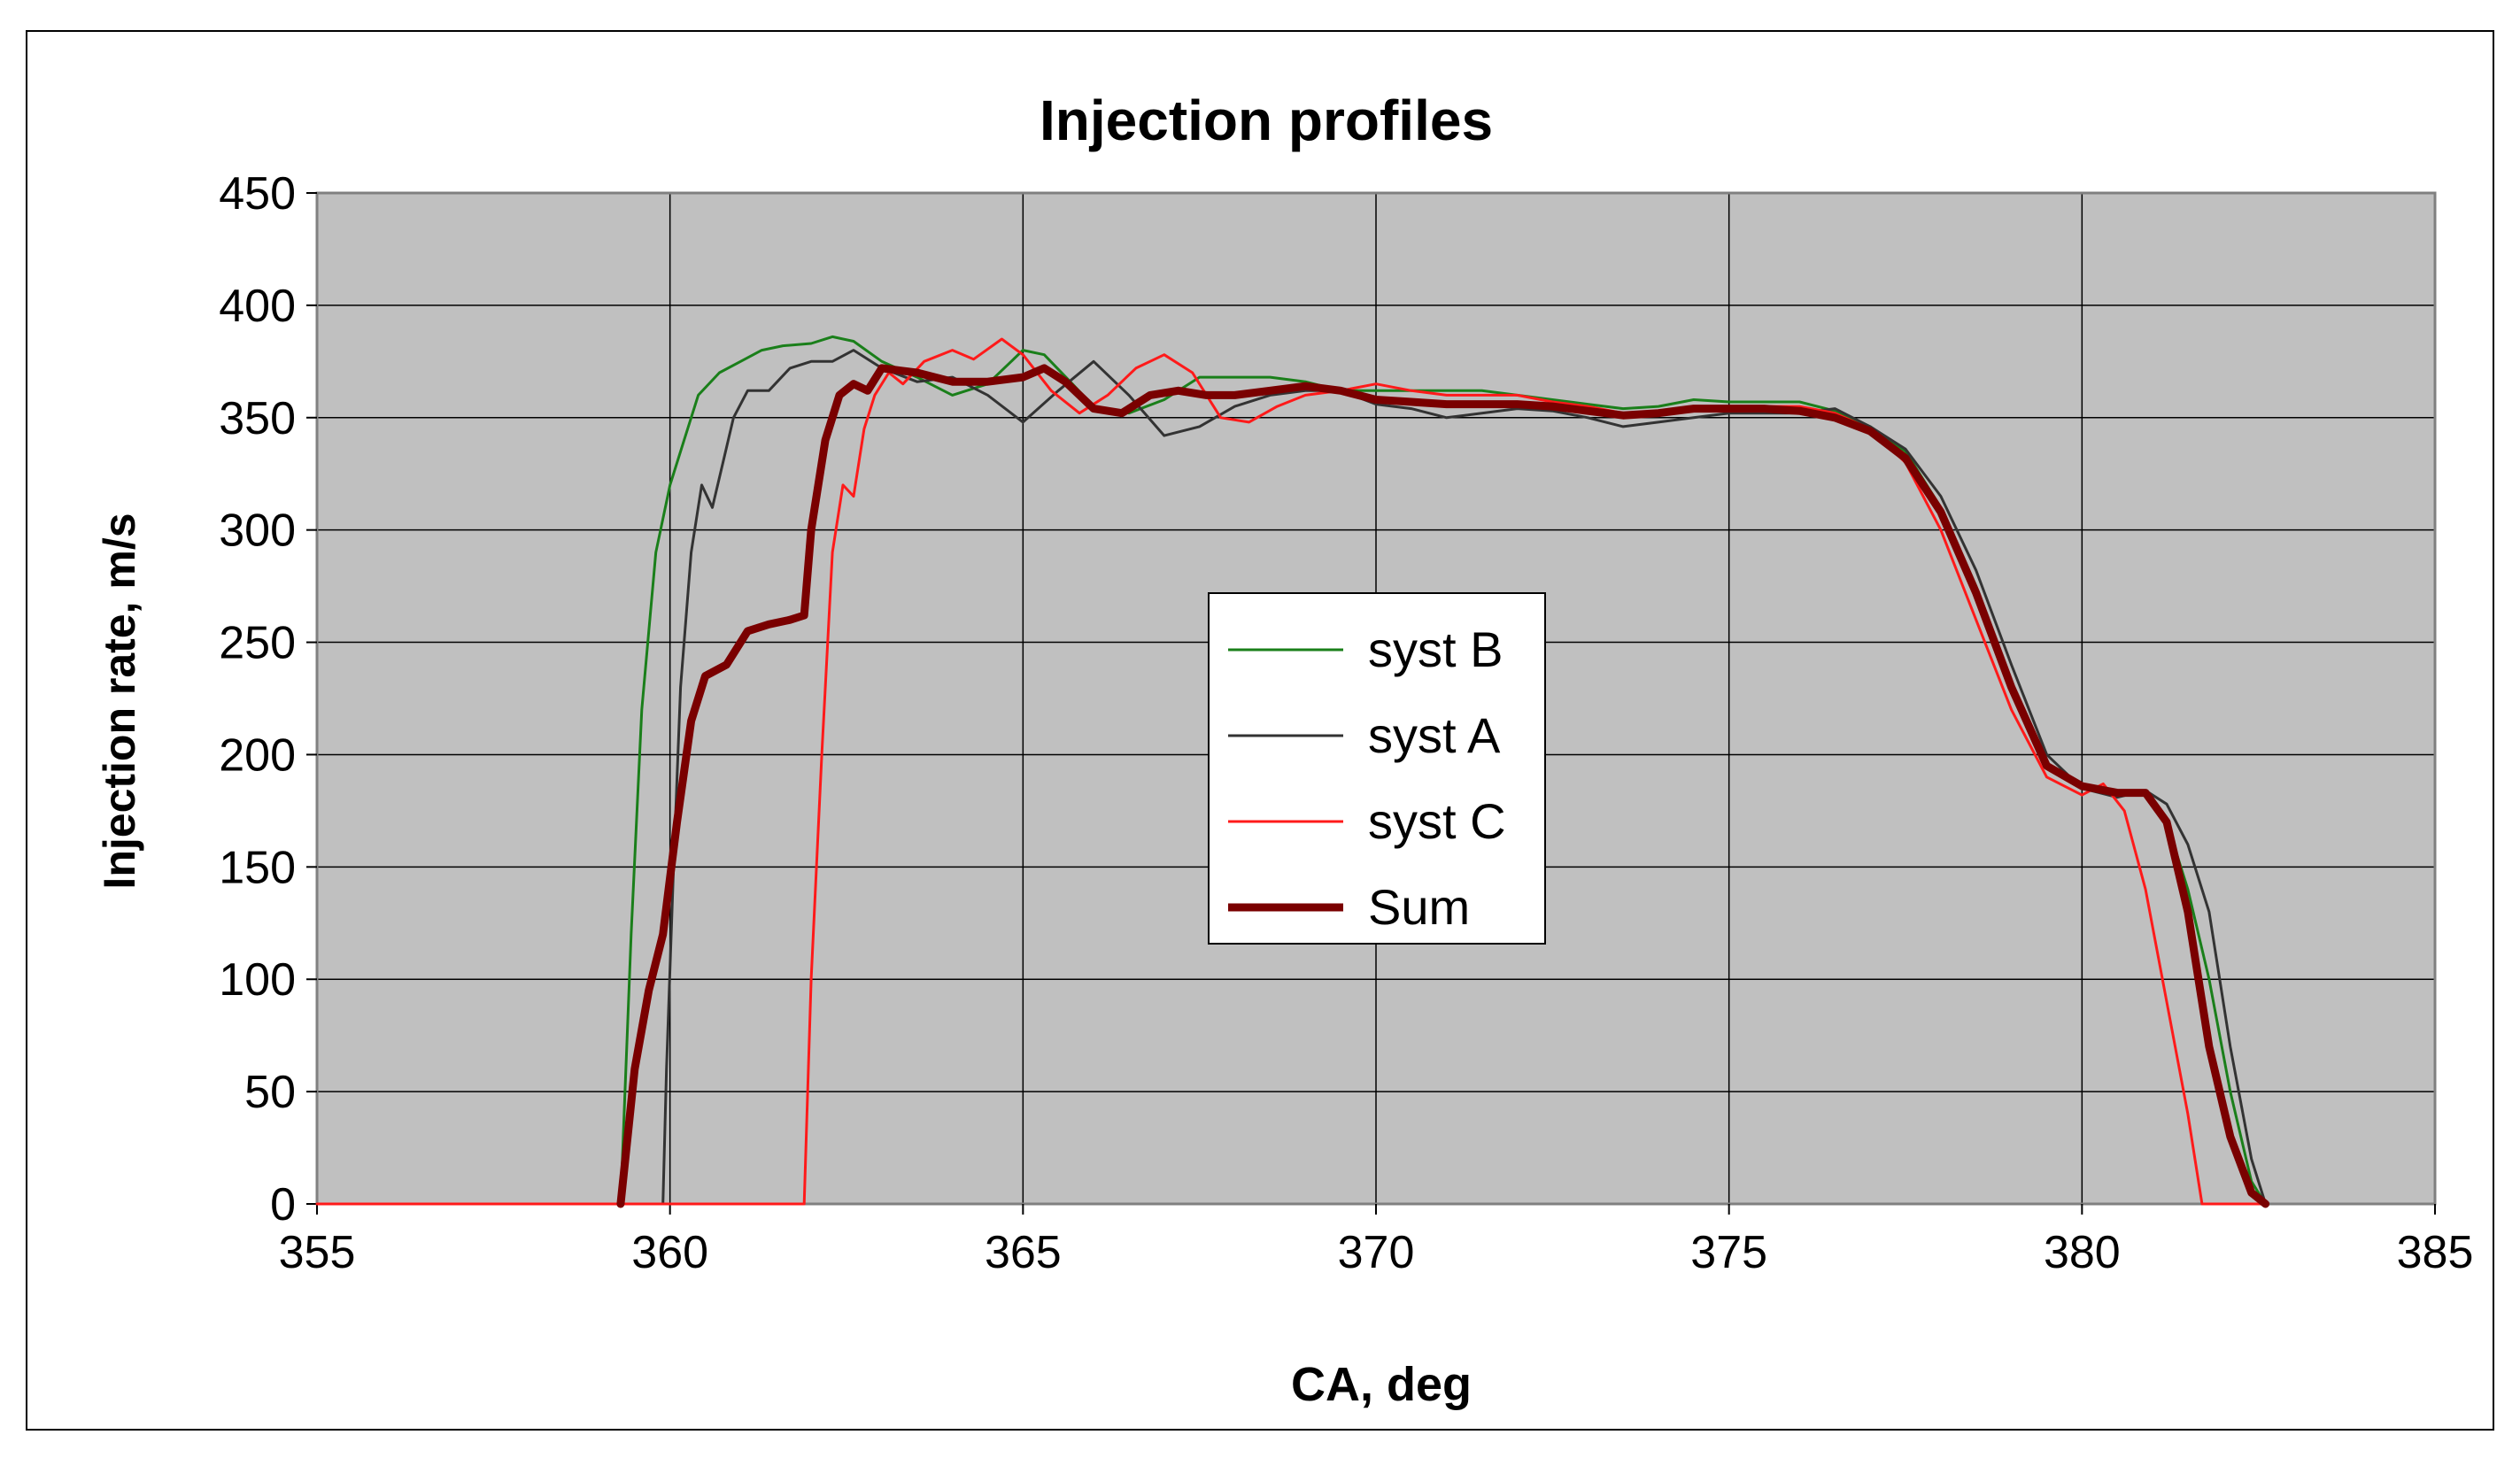 The width and height of the screenshot is (2520, 1458). I want to click on x-axis-ticks: 355 360 365 370 375 380 385, so click(1376, 1241).